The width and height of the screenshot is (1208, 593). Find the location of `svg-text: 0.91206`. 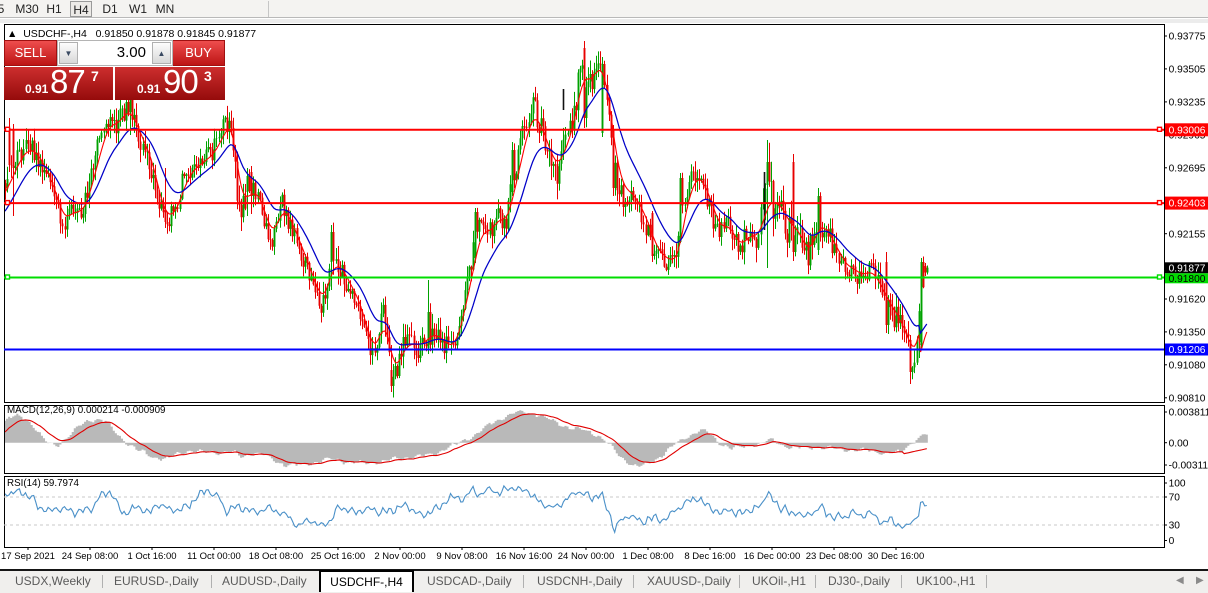

svg-text: 0.91206 is located at coordinates (1187, 350).